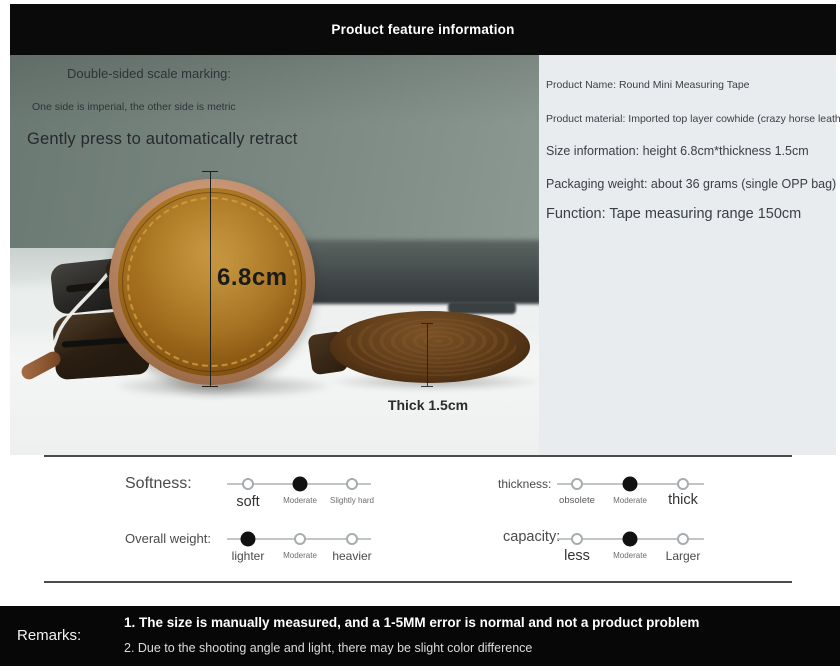  I want to click on photo-wall-shade, so click(274, 90).